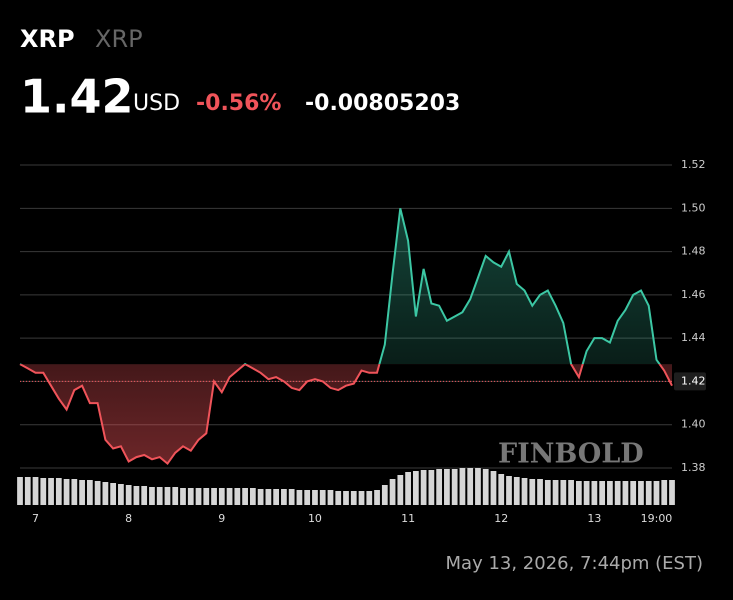 This screenshot has width=733, height=600. I want to click on current-price-label: 1.42, so click(693, 380).